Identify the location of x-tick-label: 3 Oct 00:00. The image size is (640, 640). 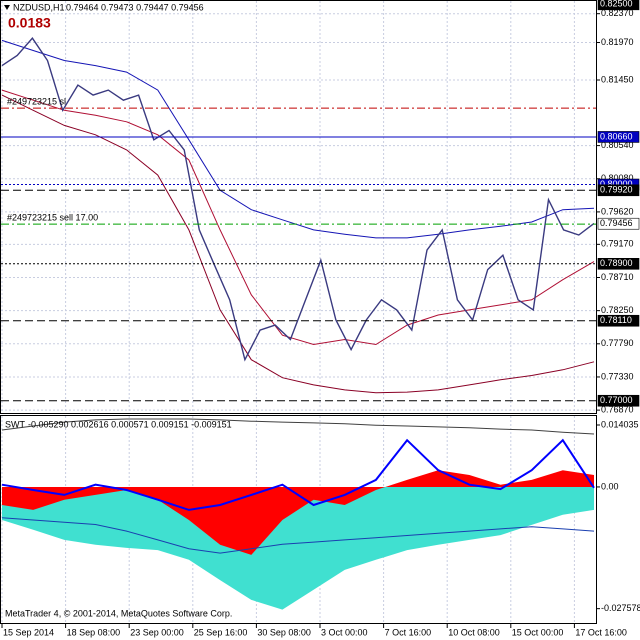
(344, 632).